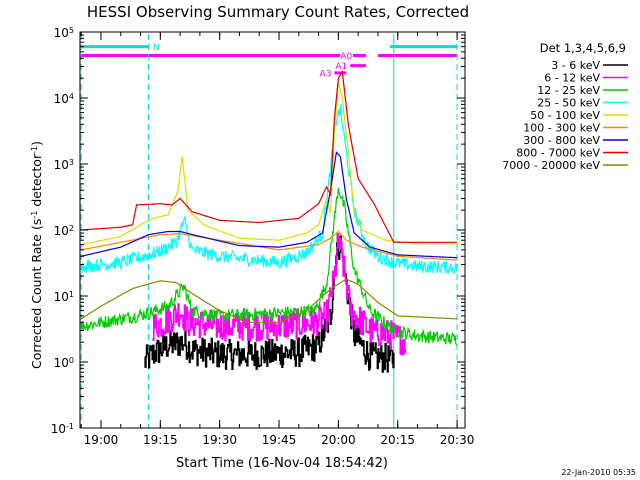  Describe the element at coordinates (36, 182) in the screenshot. I see `y-axis-label-part: detector` at that location.